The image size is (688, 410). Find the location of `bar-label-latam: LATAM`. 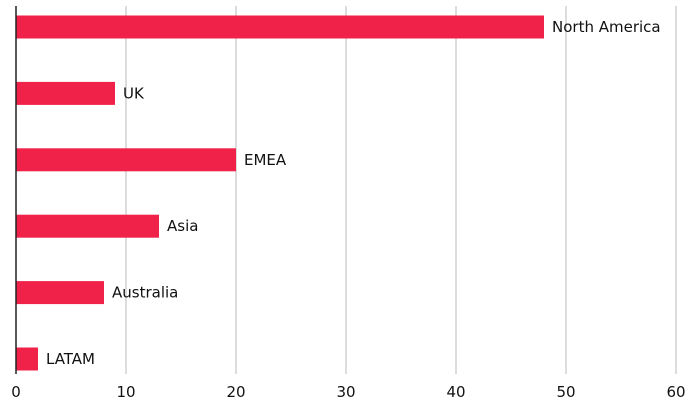

bar-label-latam: LATAM is located at coordinates (70, 359).